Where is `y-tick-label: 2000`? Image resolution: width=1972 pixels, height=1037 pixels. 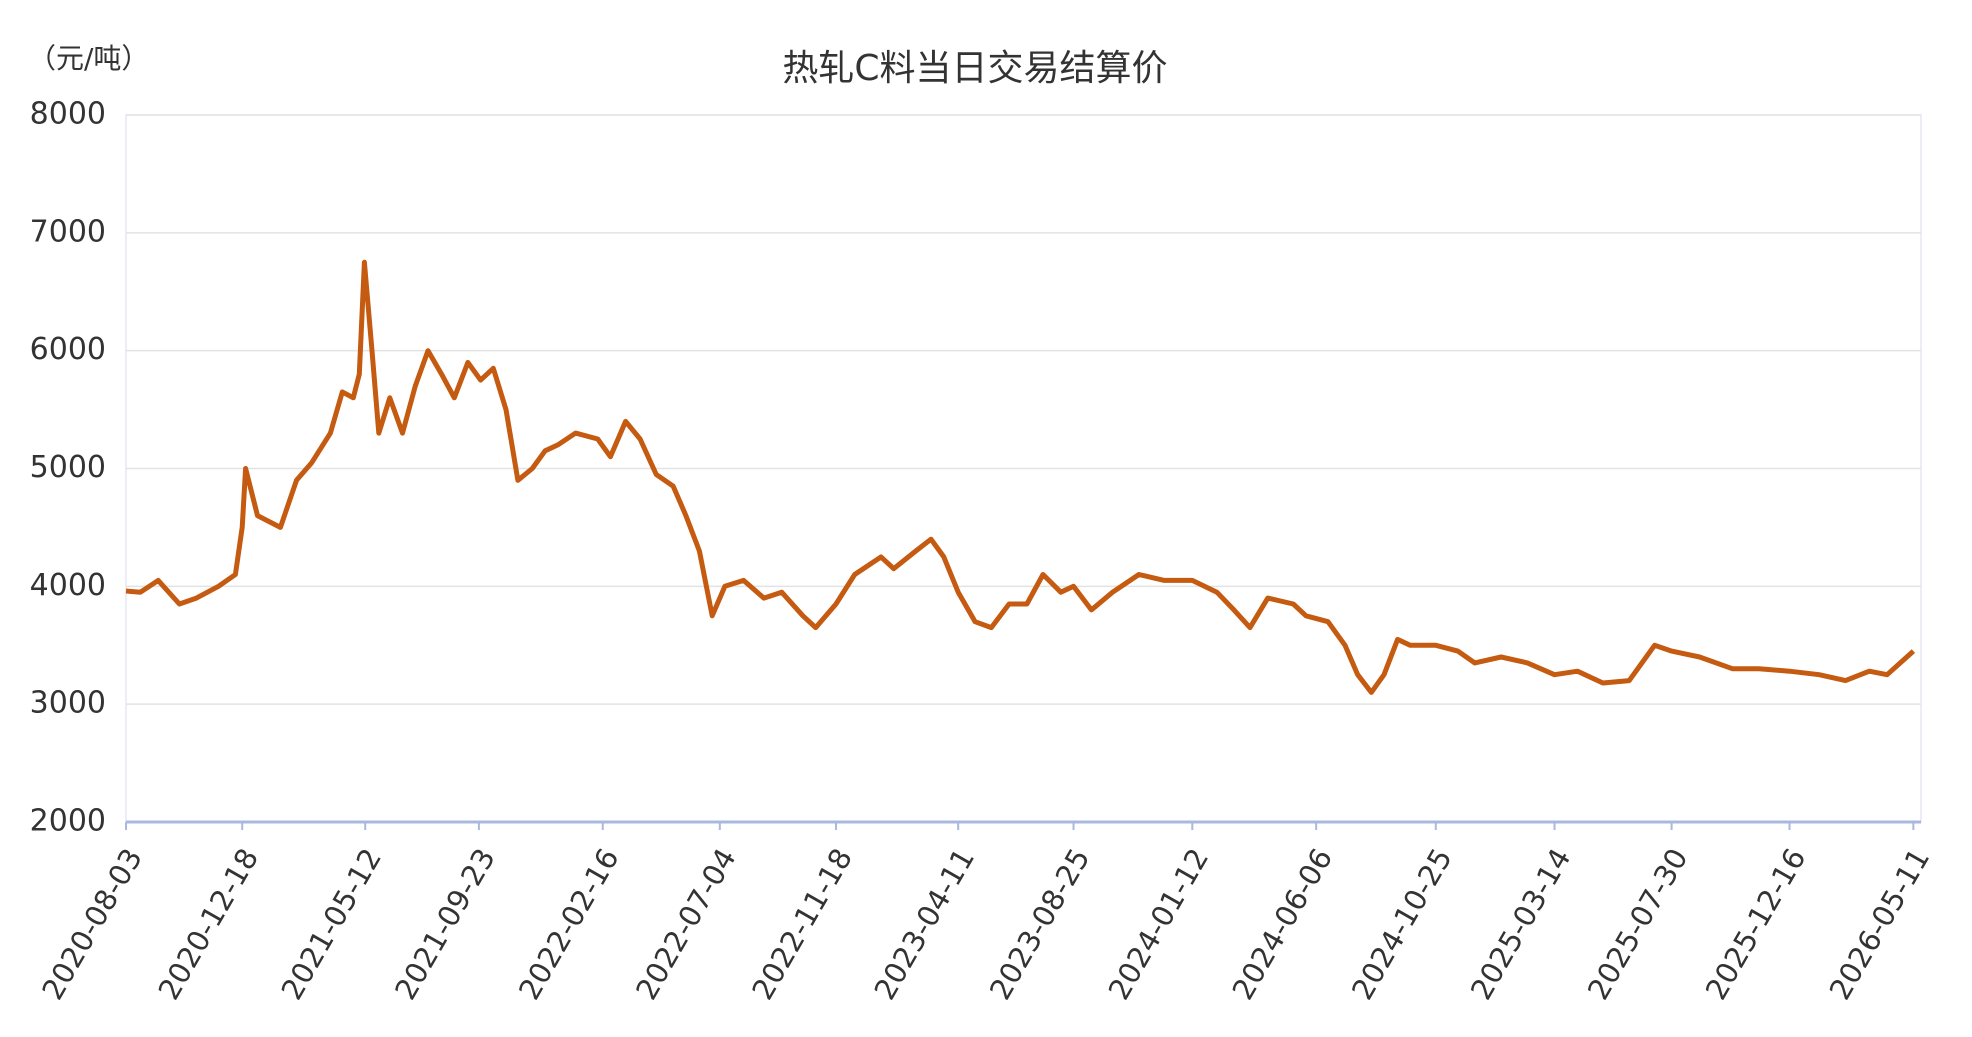 y-tick-label: 2000 is located at coordinates (68, 821).